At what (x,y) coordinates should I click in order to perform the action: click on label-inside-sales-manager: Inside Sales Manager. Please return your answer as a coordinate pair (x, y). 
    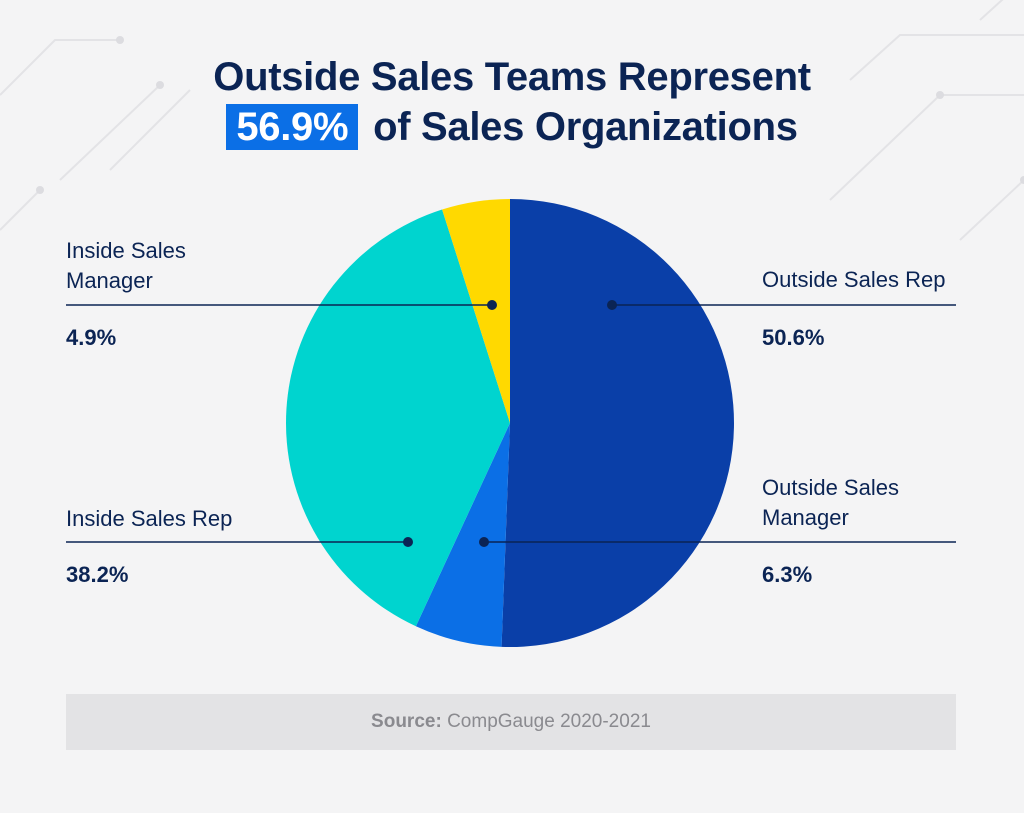
    Looking at the image, I should click on (126, 266).